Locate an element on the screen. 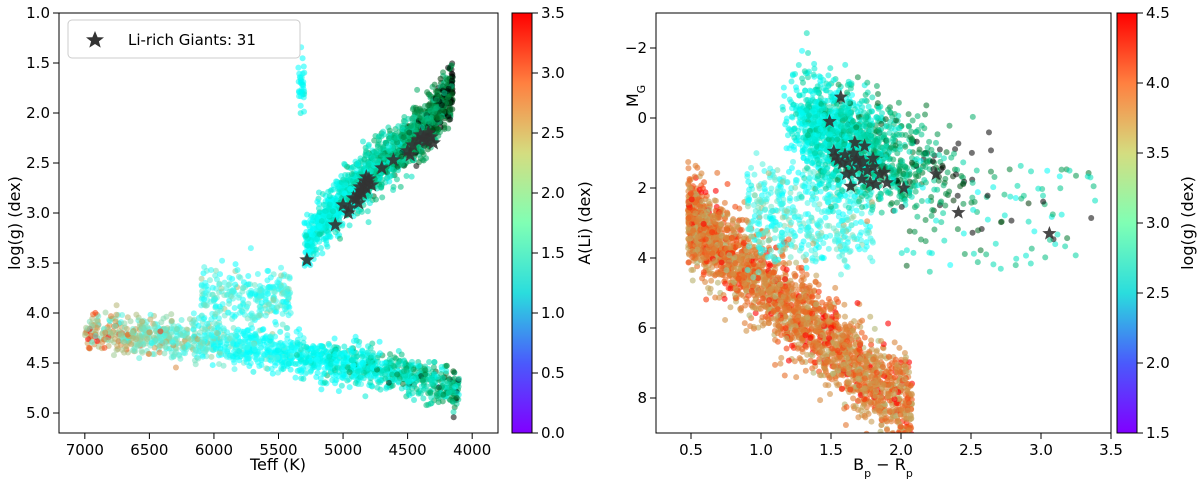 The height and width of the screenshot is (485, 1200). y-tick-label: 3.0 is located at coordinates (38, 213).